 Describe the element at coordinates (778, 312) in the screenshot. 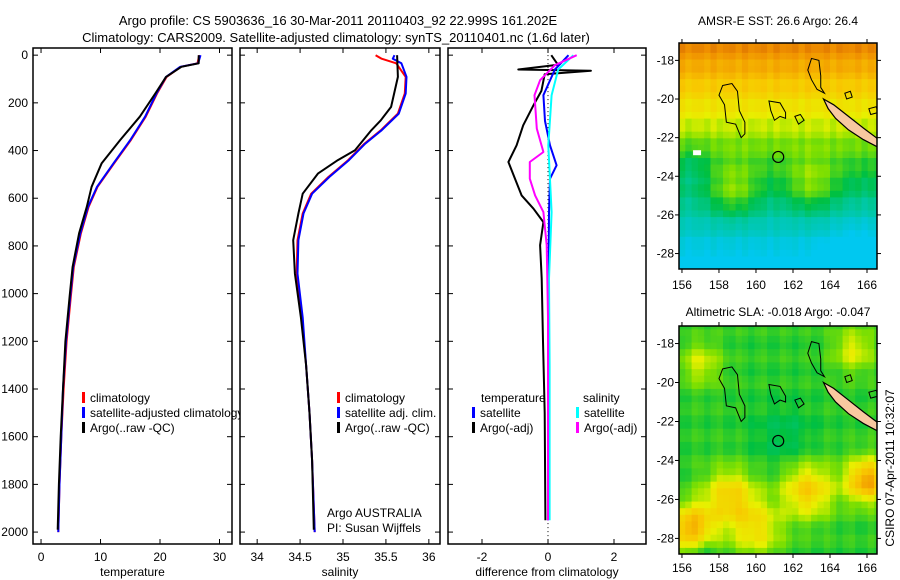

I see `map-title: Altimetric SLA: -0.018 Argo: -0.047` at that location.